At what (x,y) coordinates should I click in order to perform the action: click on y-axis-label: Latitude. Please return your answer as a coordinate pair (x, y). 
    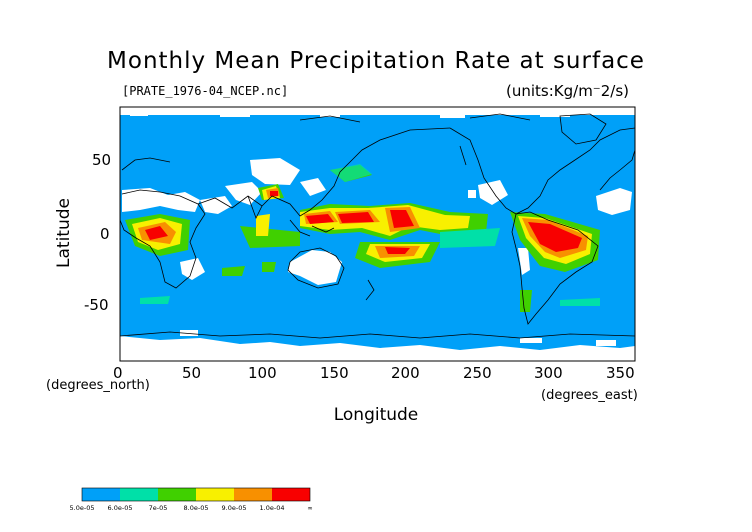
    Looking at the image, I should click on (64, 233).